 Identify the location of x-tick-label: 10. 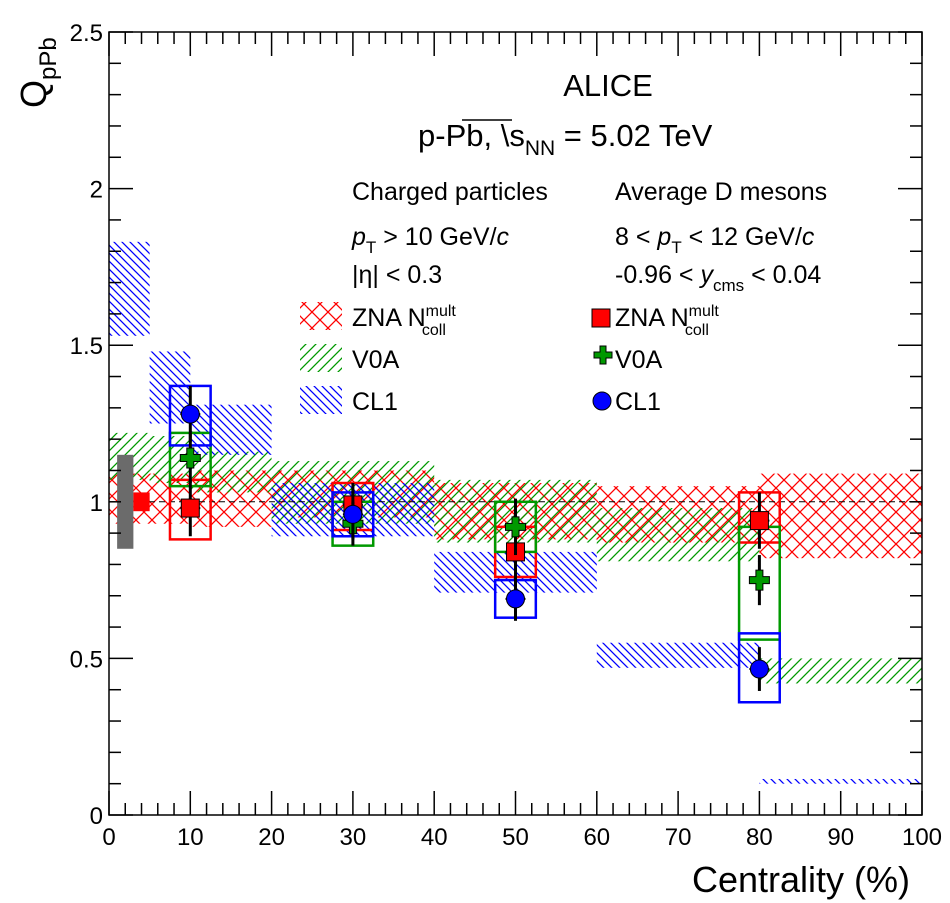
(190, 837).